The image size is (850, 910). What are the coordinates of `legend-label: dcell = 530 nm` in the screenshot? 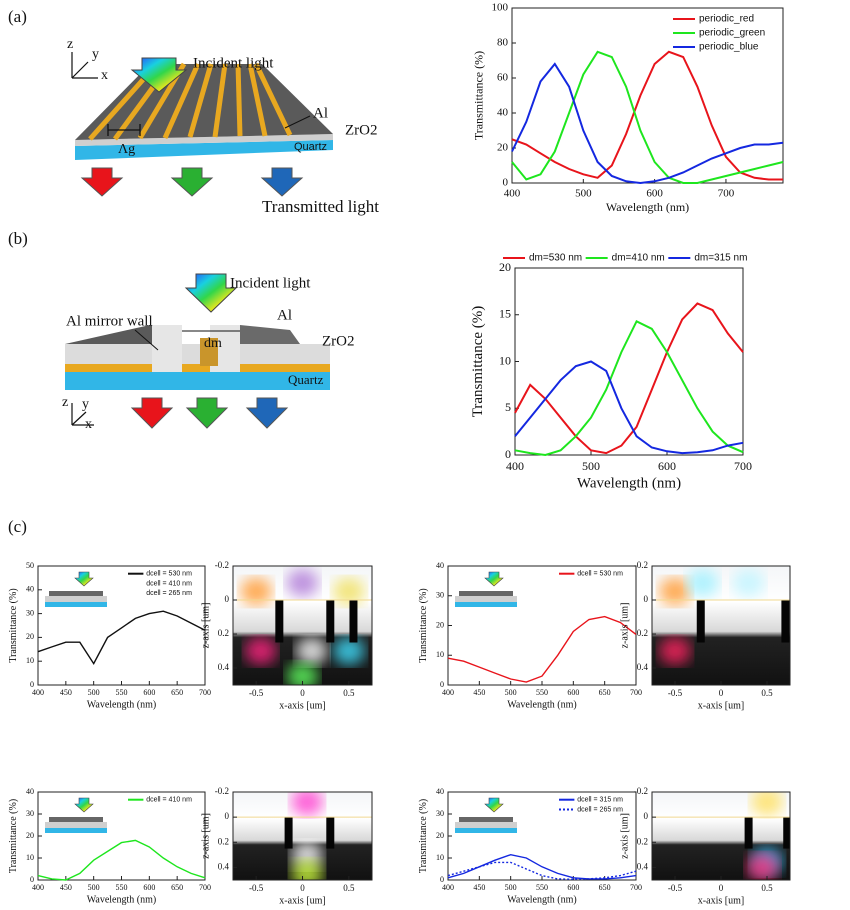 It's located at (600, 574).